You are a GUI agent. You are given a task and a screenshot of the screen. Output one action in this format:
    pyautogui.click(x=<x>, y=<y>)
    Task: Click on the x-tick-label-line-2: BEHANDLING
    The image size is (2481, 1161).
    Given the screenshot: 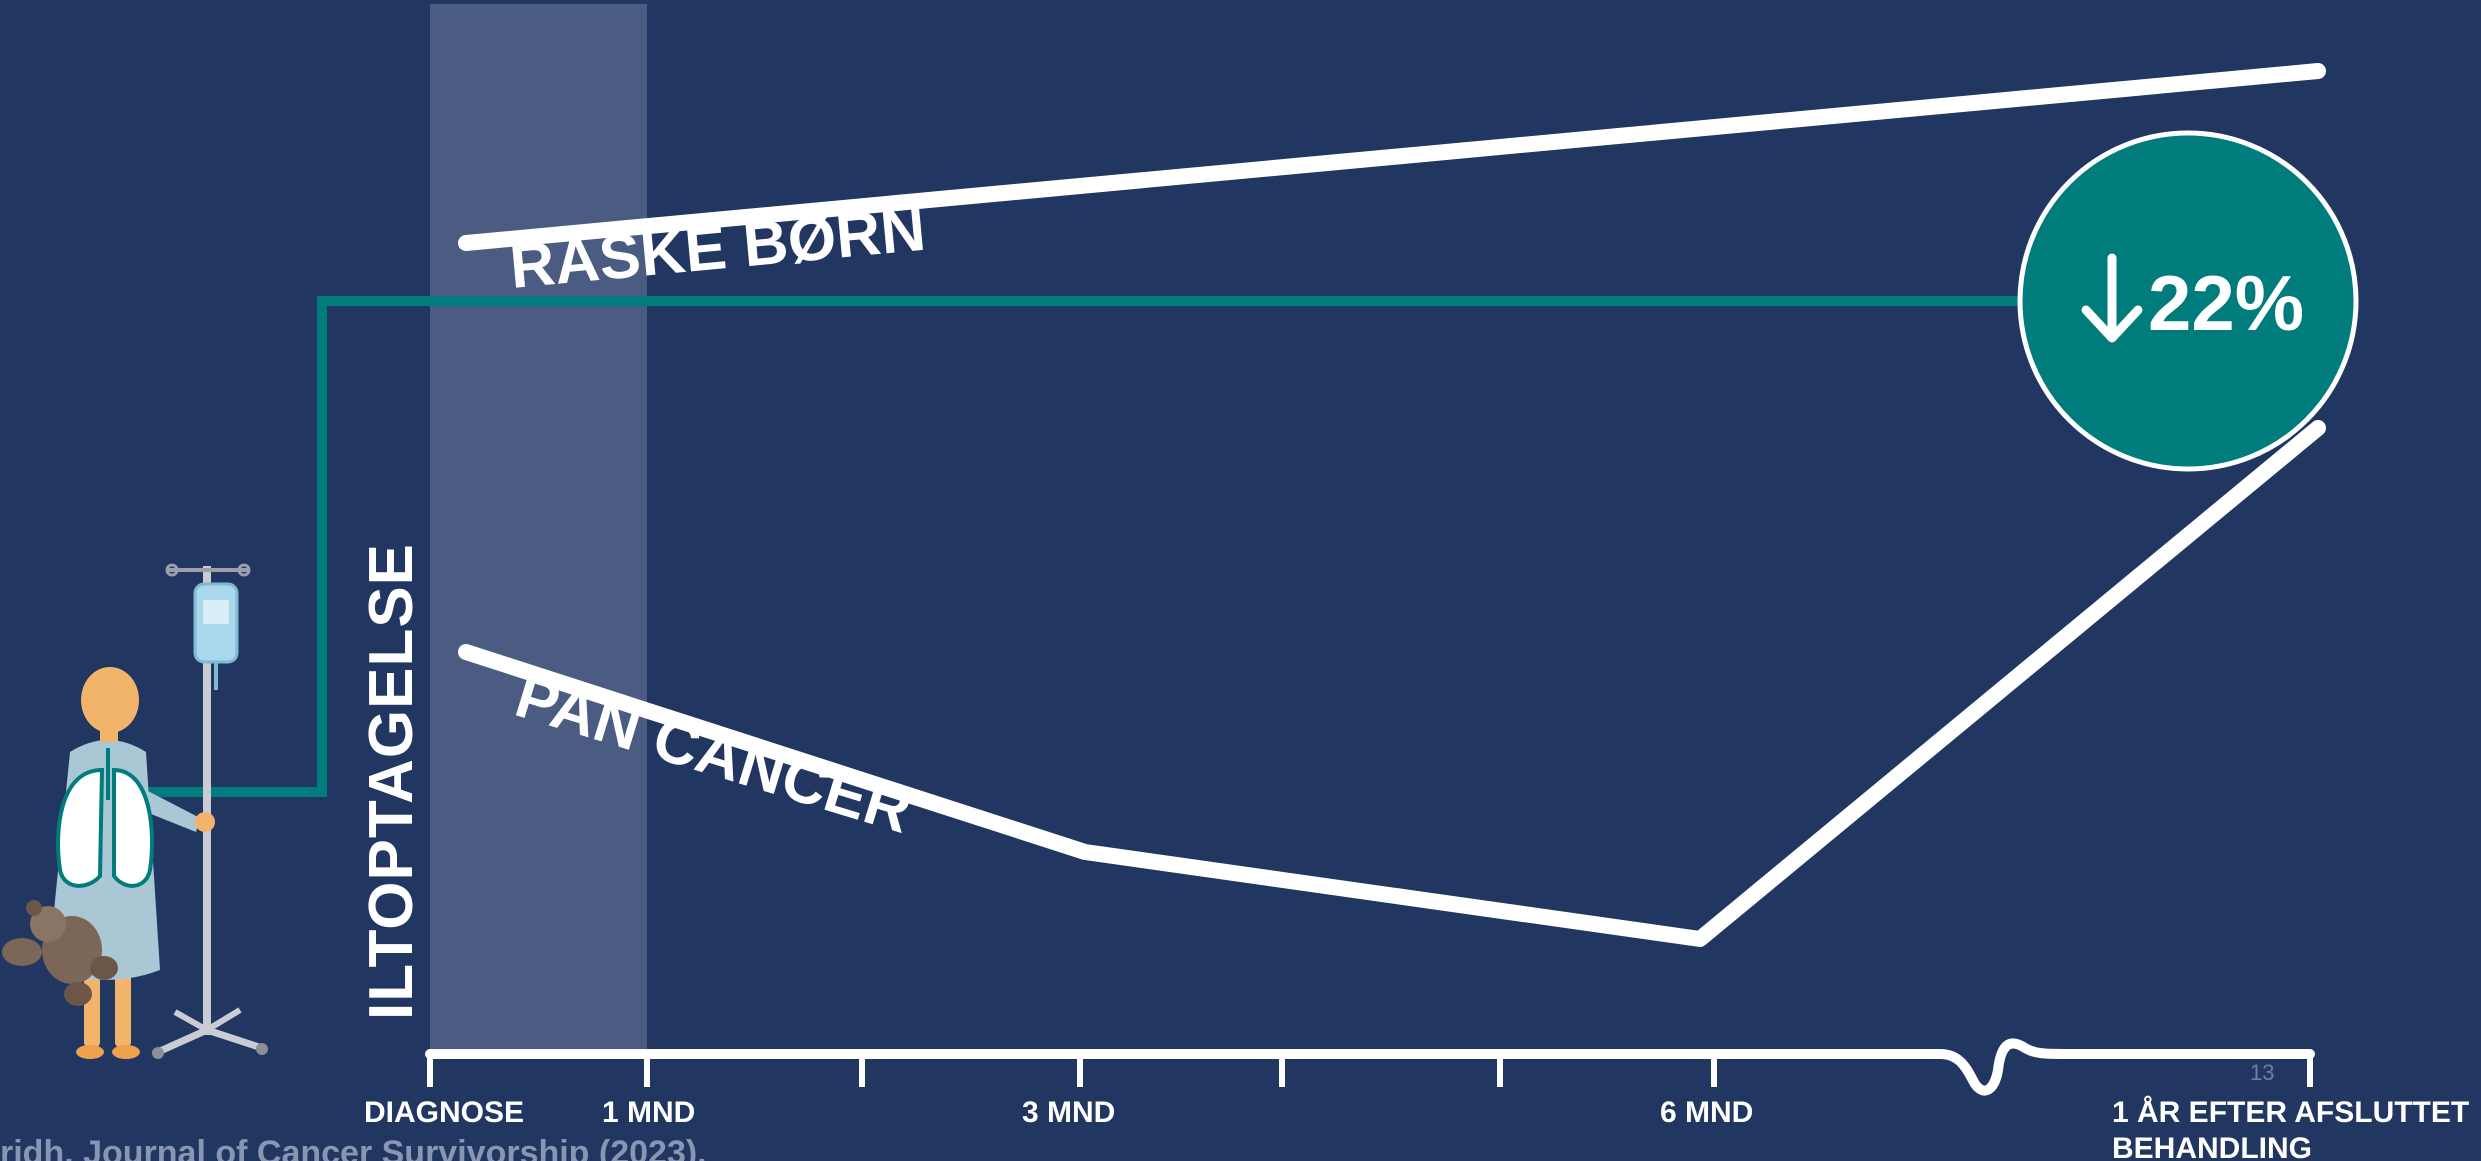 What is the action you would take?
    pyautogui.click(x=2212, y=1146)
    